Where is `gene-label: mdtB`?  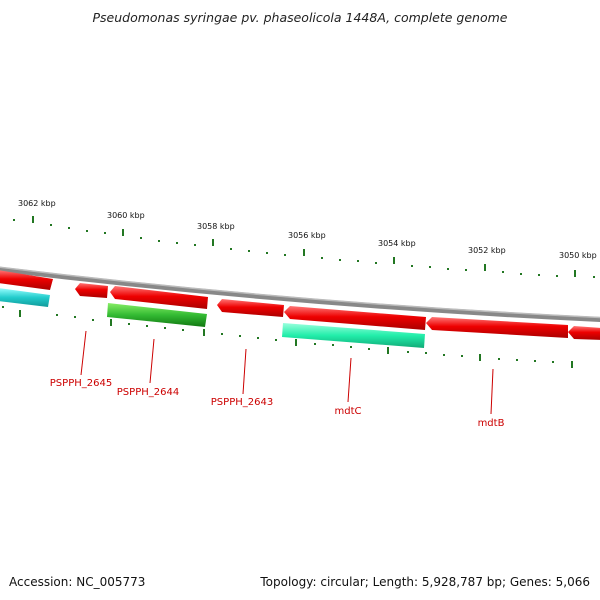 gene-label: mdtB is located at coordinates (491, 423).